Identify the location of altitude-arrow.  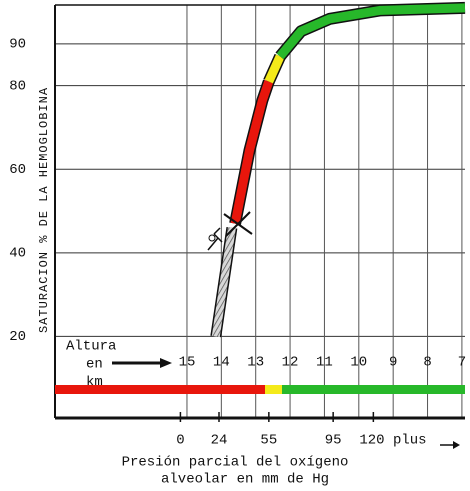
(142, 363).